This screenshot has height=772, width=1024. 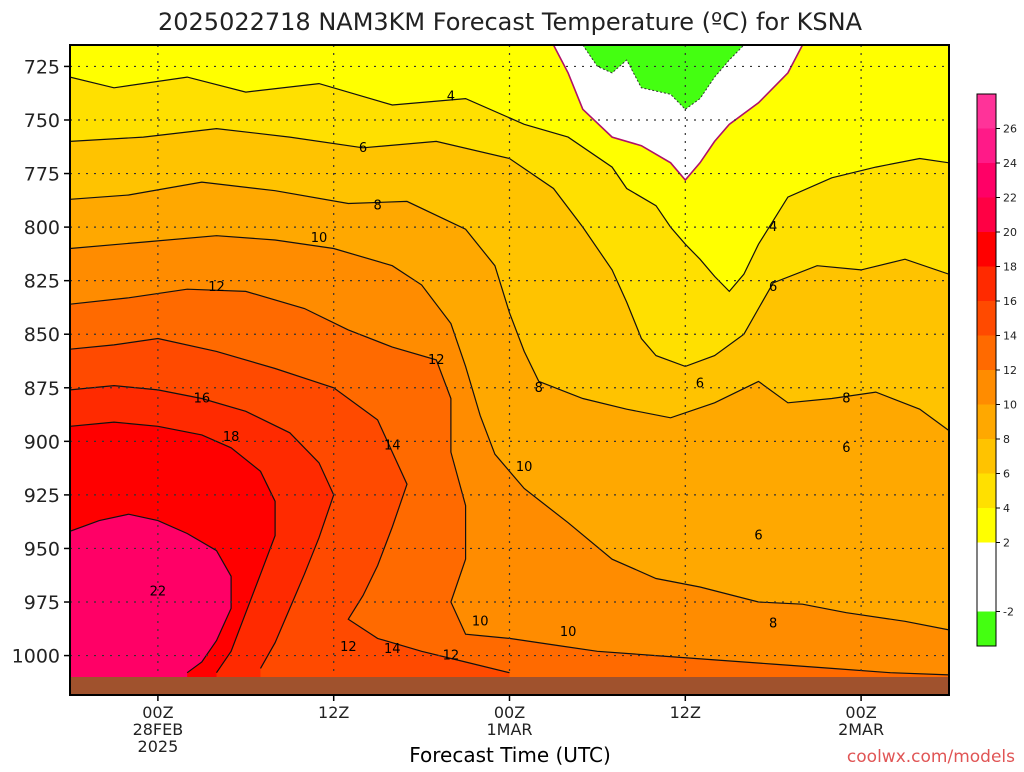 What do you see at coordinates (1010, 405) in the screenshot?
I see `colorbar-tick-label: 10` at bounding box center [1010, 405].